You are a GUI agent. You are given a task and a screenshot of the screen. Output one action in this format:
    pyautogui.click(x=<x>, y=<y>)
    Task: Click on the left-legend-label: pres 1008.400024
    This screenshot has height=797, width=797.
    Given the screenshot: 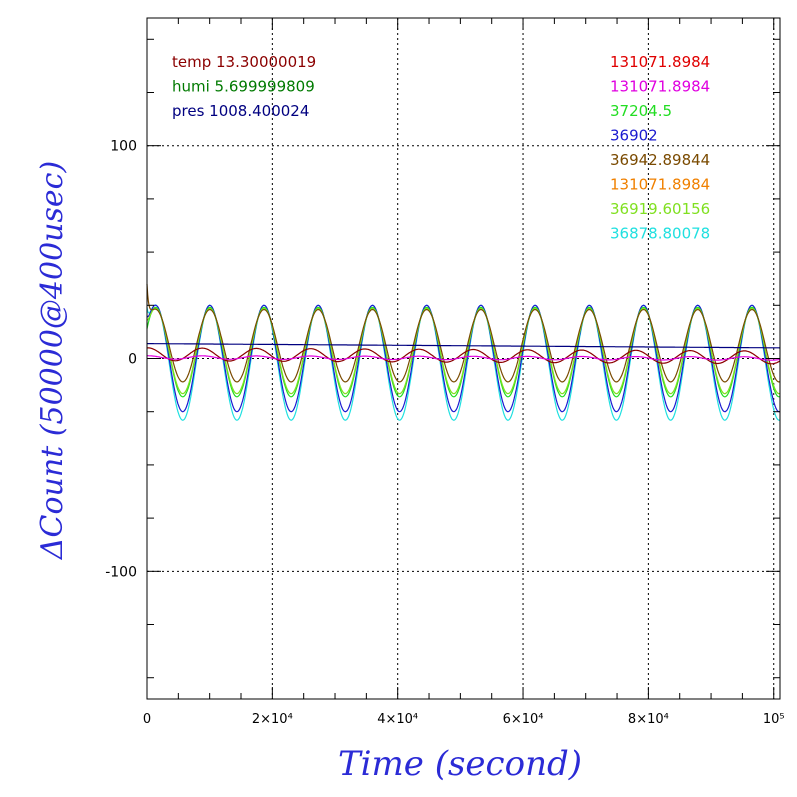 What is the action you would take?
    pyautogui.click(x=240, y=111)
    